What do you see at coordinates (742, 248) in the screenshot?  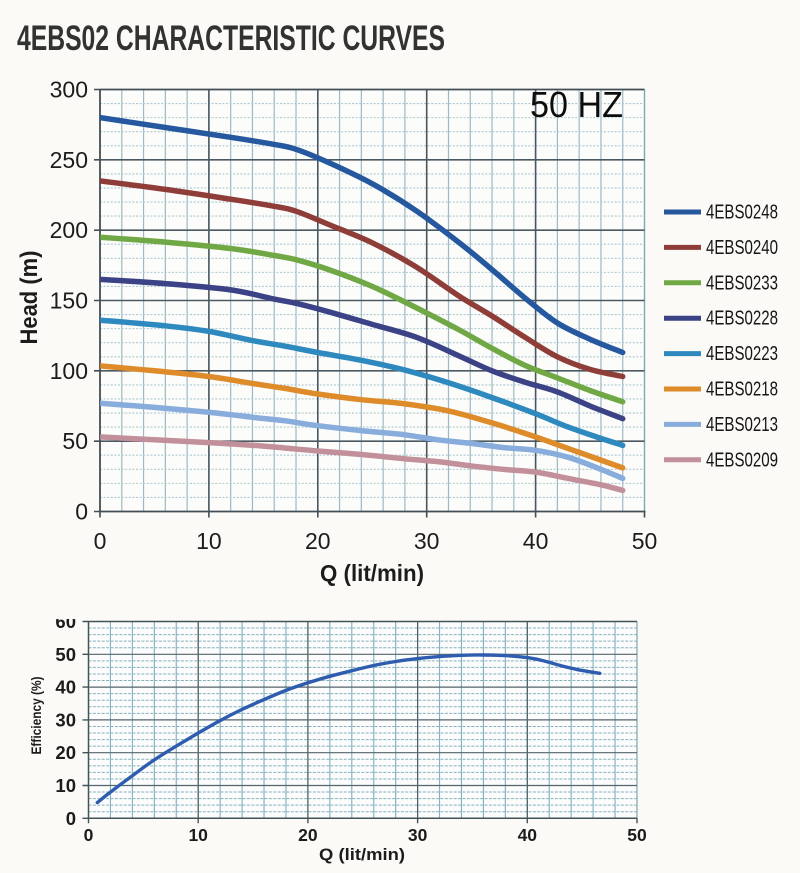 I see `svg-text: 4EBS0240` at bounding box center [742, 248].